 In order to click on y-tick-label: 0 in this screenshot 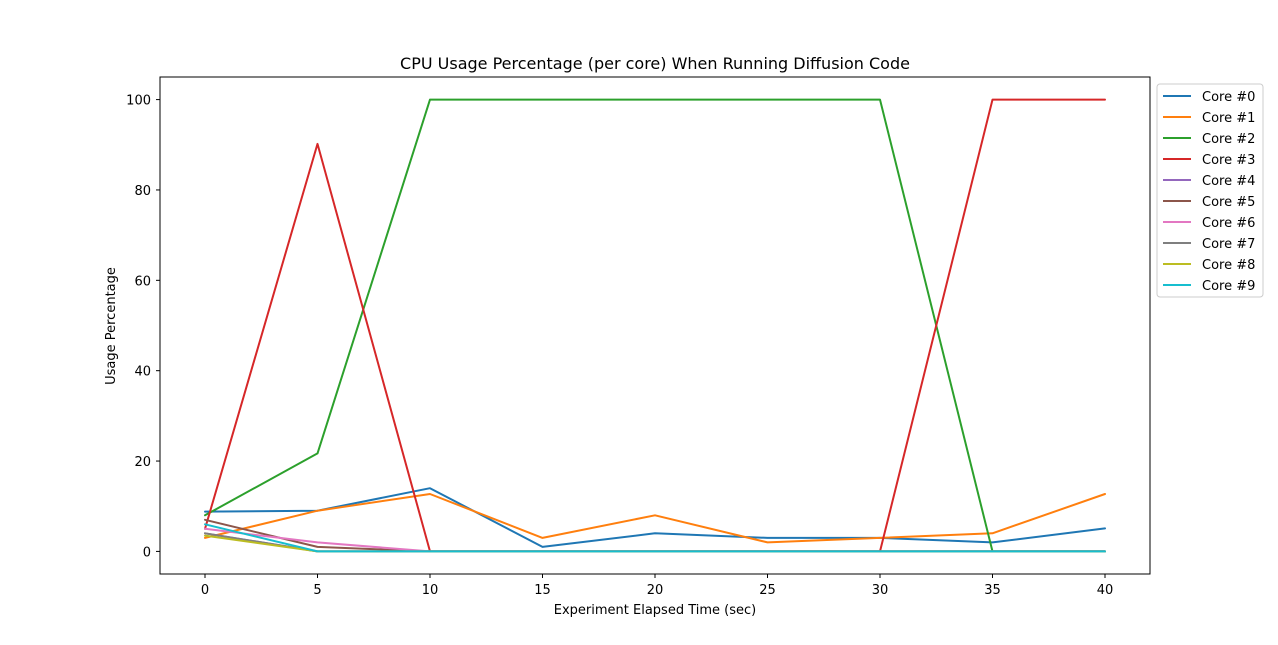, I will do `click(147, 552)`.